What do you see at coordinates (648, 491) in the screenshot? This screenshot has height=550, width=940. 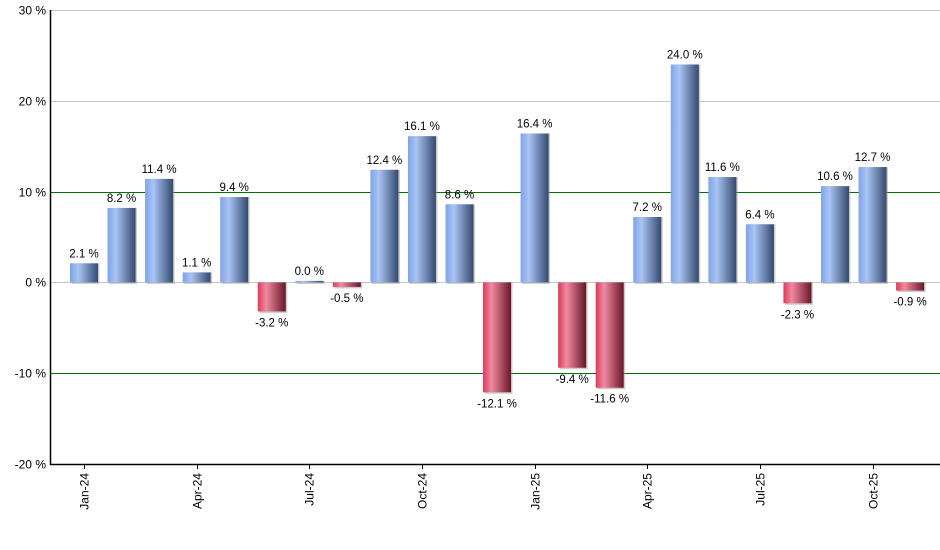 I see `x-tick-label: Apr-25` at bounding box center [648, 491].